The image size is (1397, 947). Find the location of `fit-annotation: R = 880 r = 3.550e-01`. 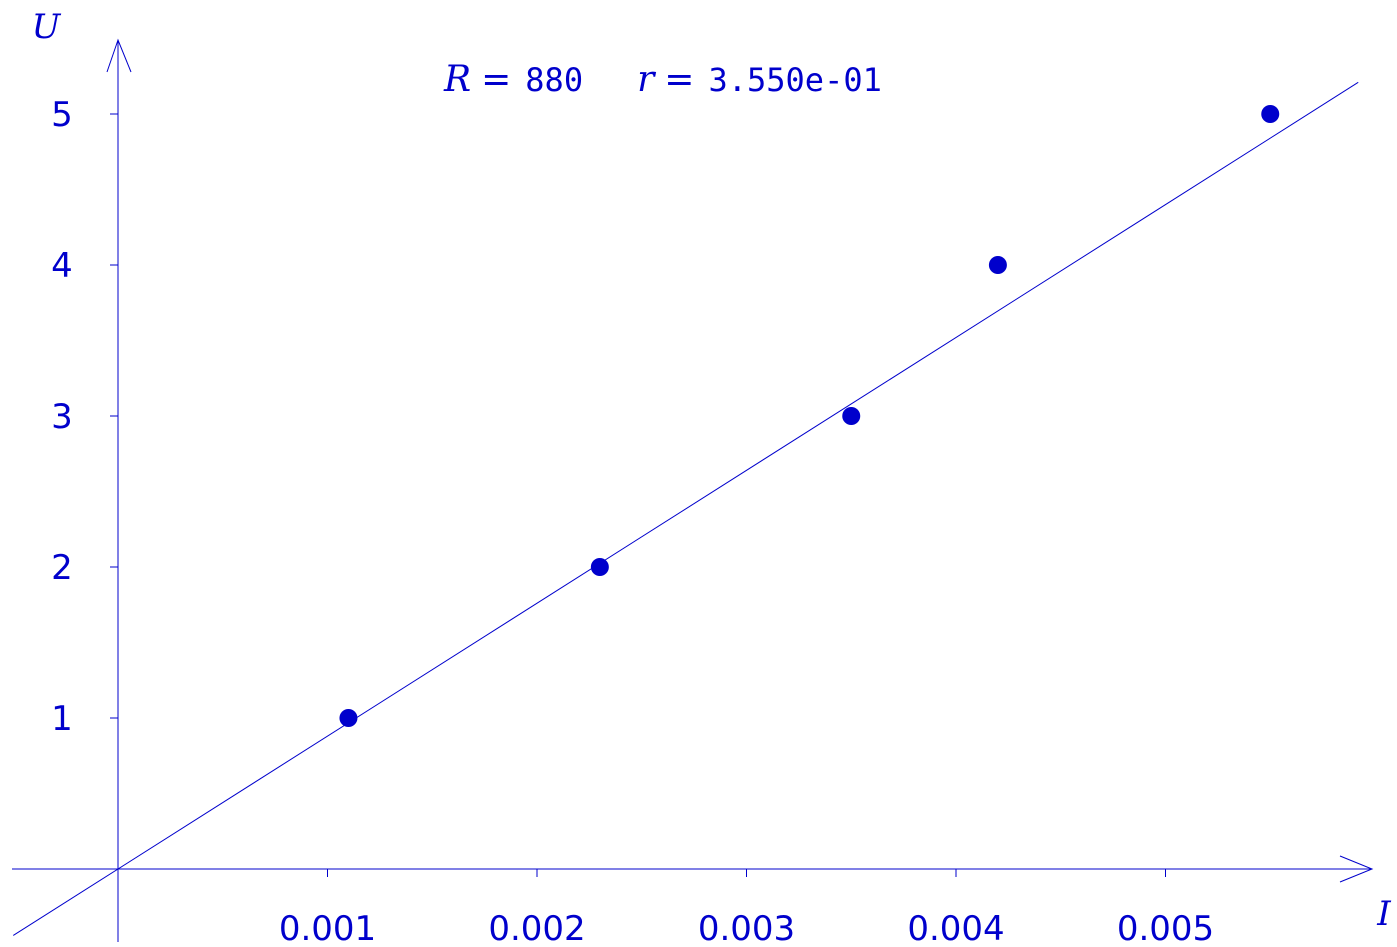

fit-annotation: R = 880 r = 3.550e-01 is located at coordinates (662, 79).